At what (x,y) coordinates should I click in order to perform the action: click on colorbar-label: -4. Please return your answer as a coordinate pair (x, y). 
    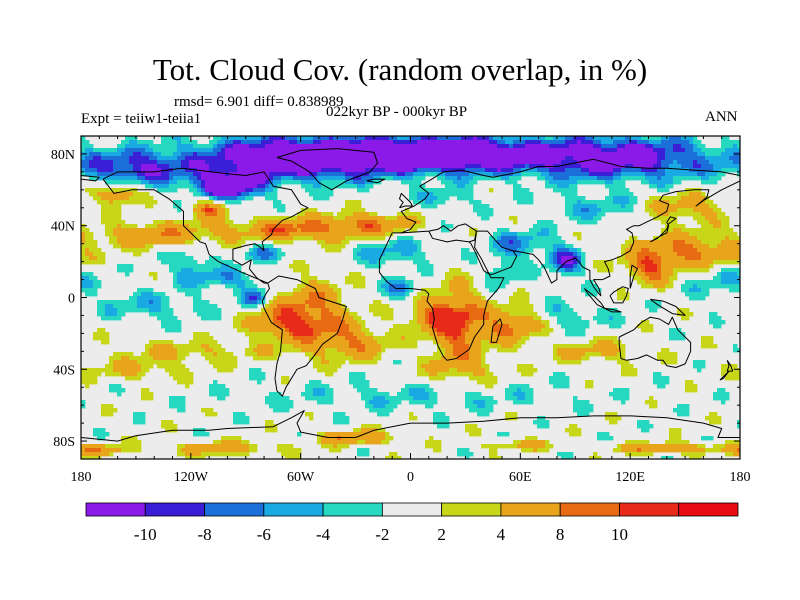
    Looking at the image, I should click on (323, 534).